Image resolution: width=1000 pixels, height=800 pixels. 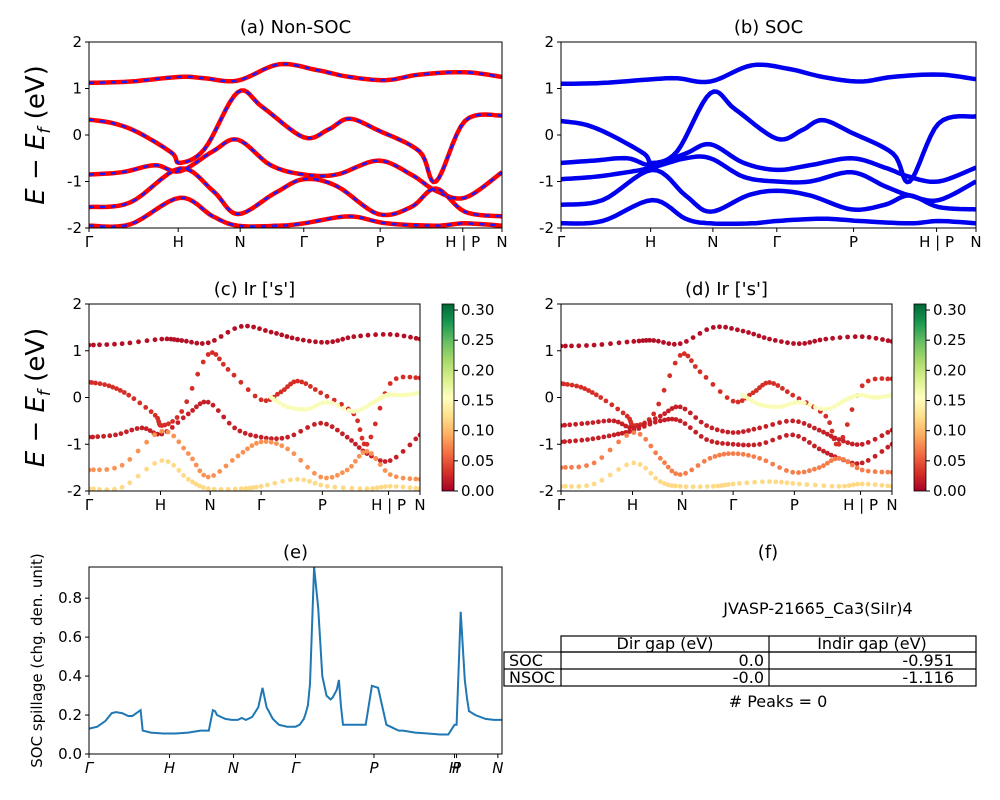 I want to click on material-id: JVASP-21665_Ca3(SiIr)4, so click(x=817, y=609).